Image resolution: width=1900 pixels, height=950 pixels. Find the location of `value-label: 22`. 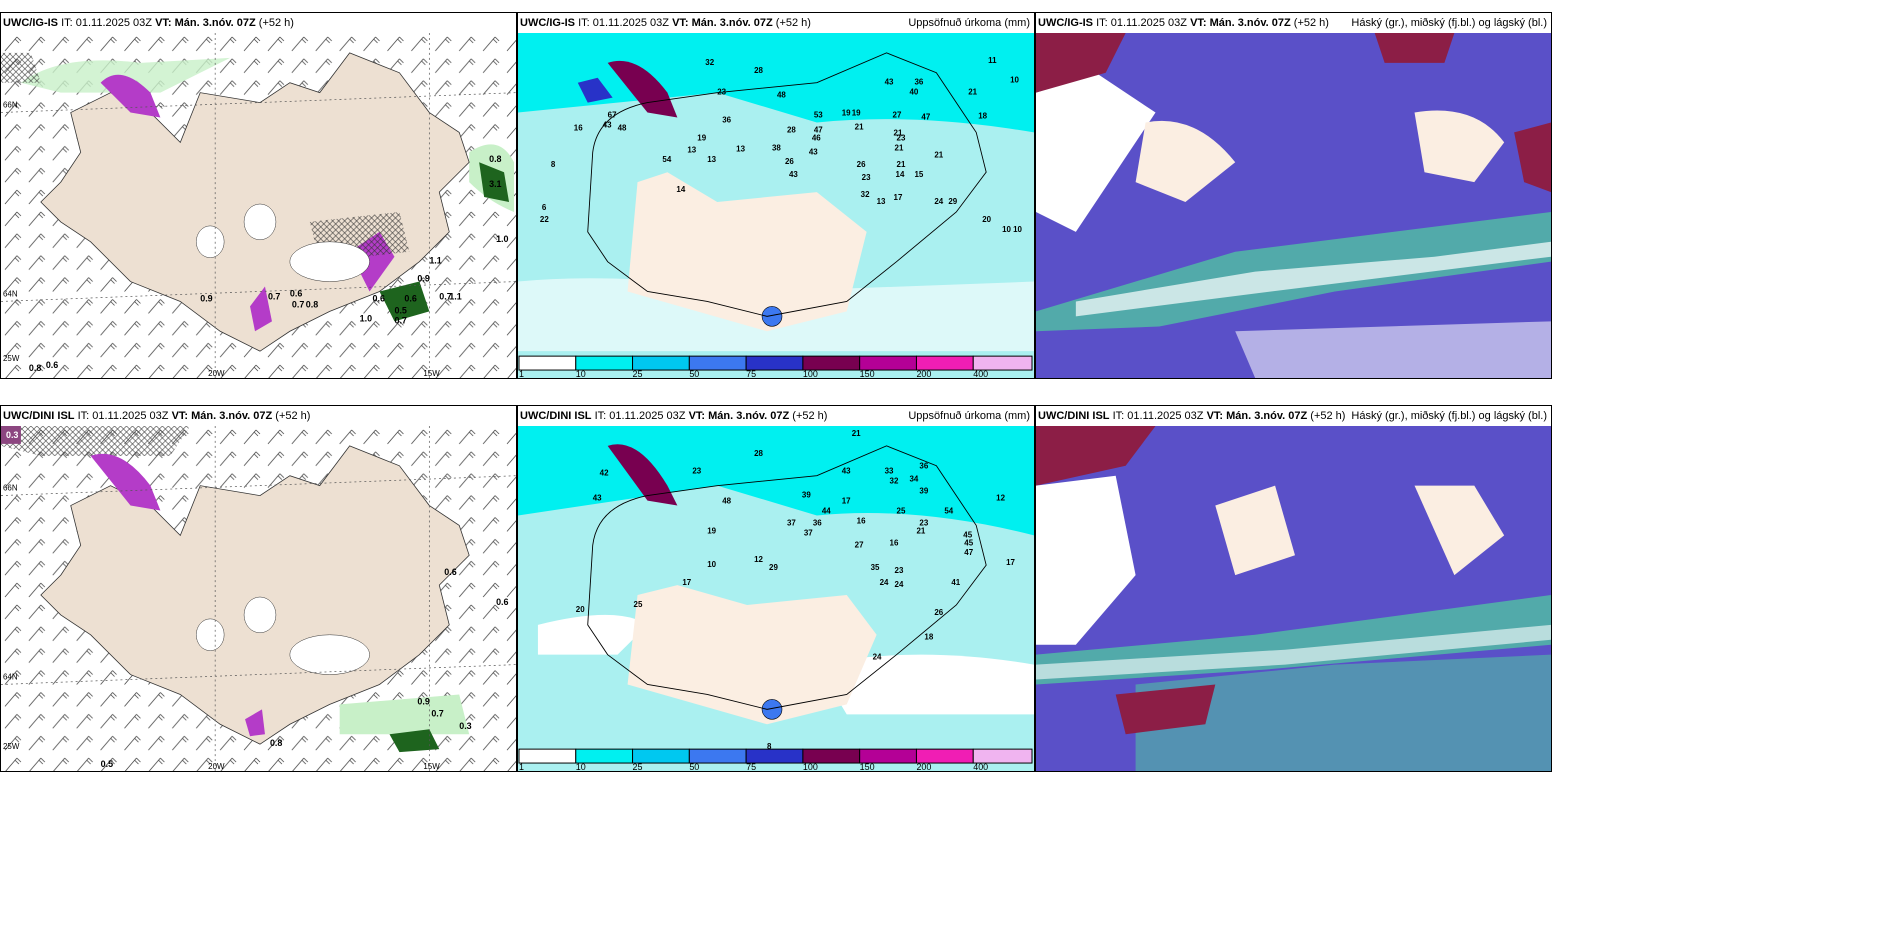

value-label: 22 is located at coordinates (544, 219).